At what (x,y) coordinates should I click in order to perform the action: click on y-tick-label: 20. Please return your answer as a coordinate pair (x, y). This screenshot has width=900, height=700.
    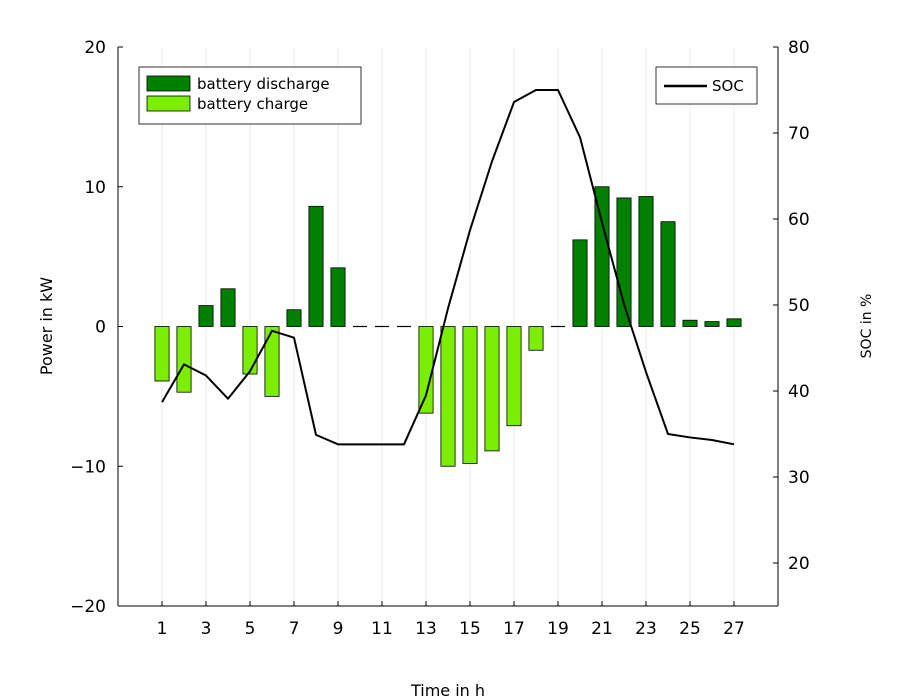
    Looking at the image, I should click on (95, 48).